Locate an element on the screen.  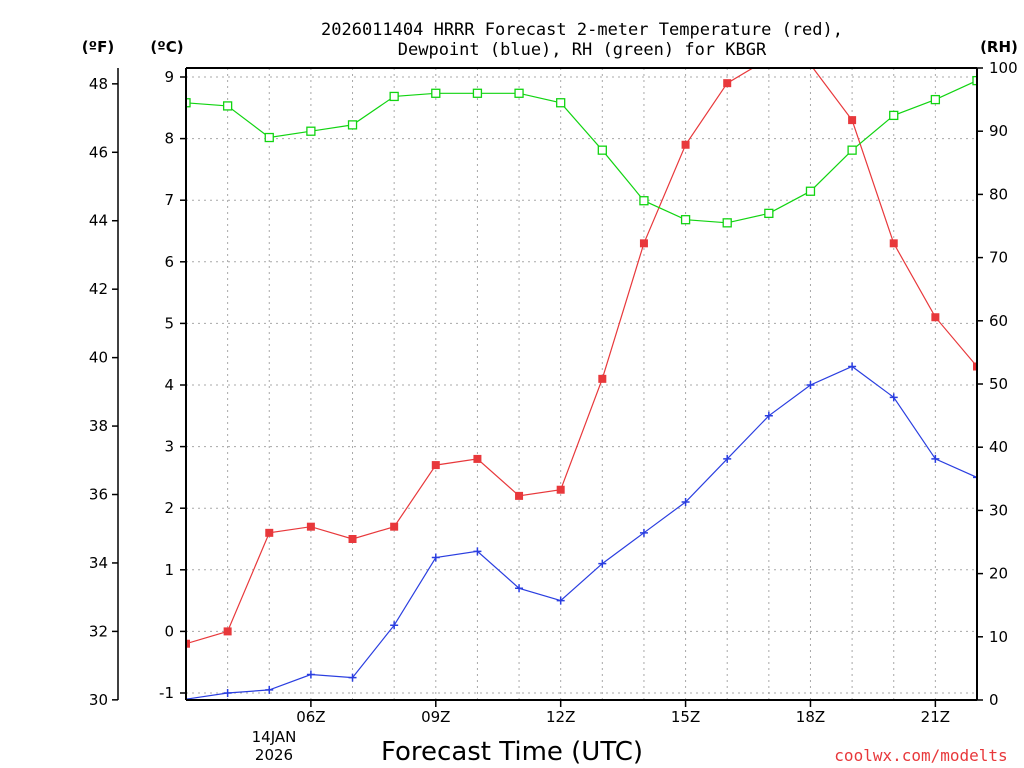
rh-tick-label: 40 is located at coordinates (998, 447).